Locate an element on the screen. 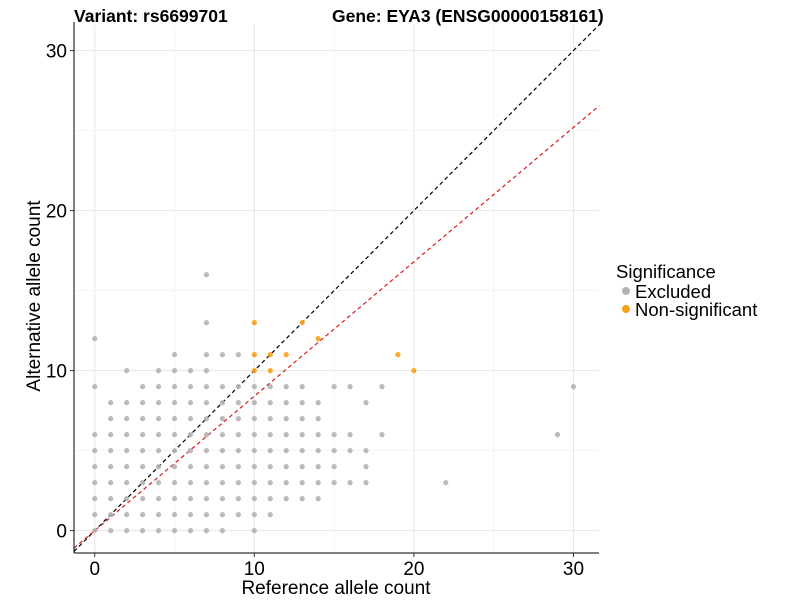 The height and width of the screenshot is (600, 800). y-tick-label: 0 is located at coordinates (61, 532).